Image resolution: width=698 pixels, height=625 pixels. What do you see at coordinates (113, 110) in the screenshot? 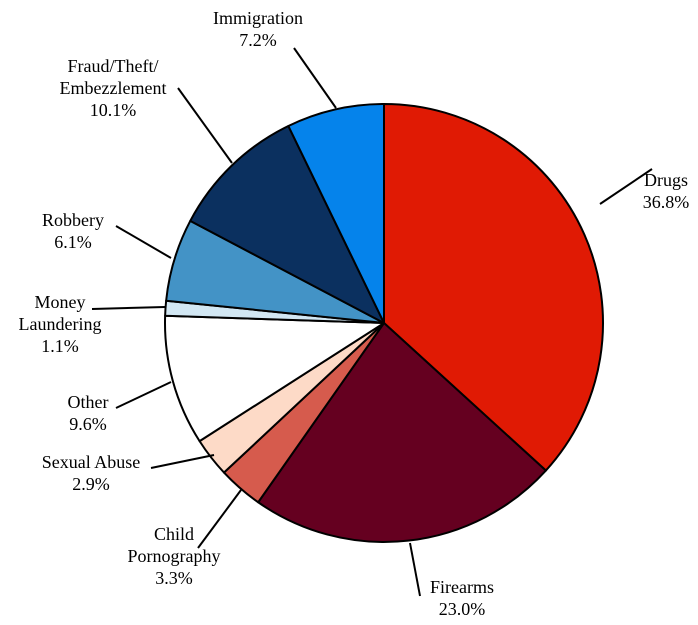
I see `slice-value-fraud-theft-embezzlement: 10.1%` at bounding box center [113, 110].